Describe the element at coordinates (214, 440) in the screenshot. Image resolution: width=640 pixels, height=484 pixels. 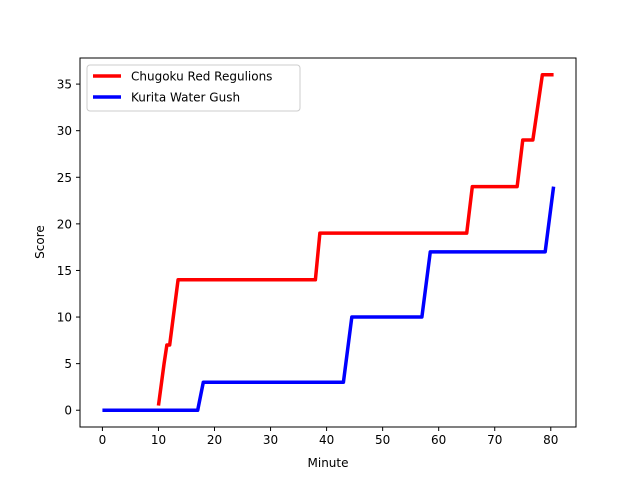
I see `x-tick-label: 20` at that location.